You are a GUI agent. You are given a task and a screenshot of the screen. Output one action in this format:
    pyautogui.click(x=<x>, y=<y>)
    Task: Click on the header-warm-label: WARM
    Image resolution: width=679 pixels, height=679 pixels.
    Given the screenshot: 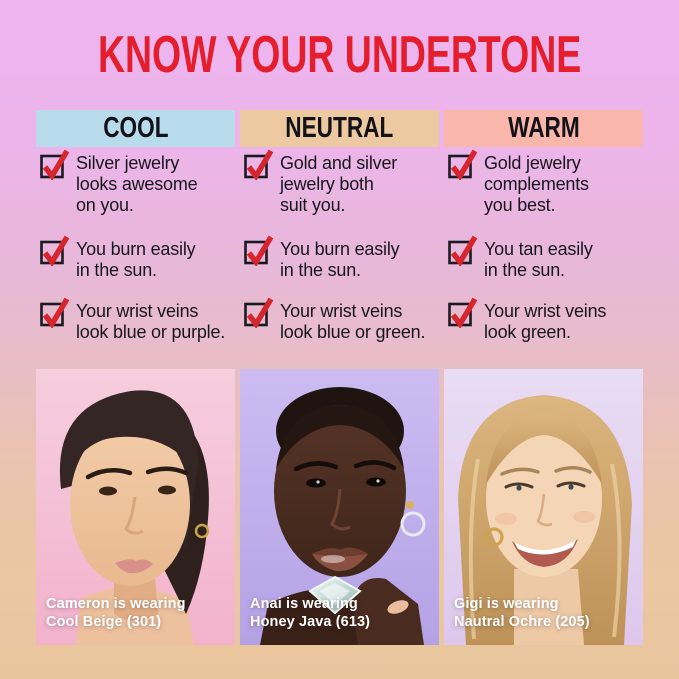 What is the action you would take?
    pyautogui.click(x=543, y=128)
    